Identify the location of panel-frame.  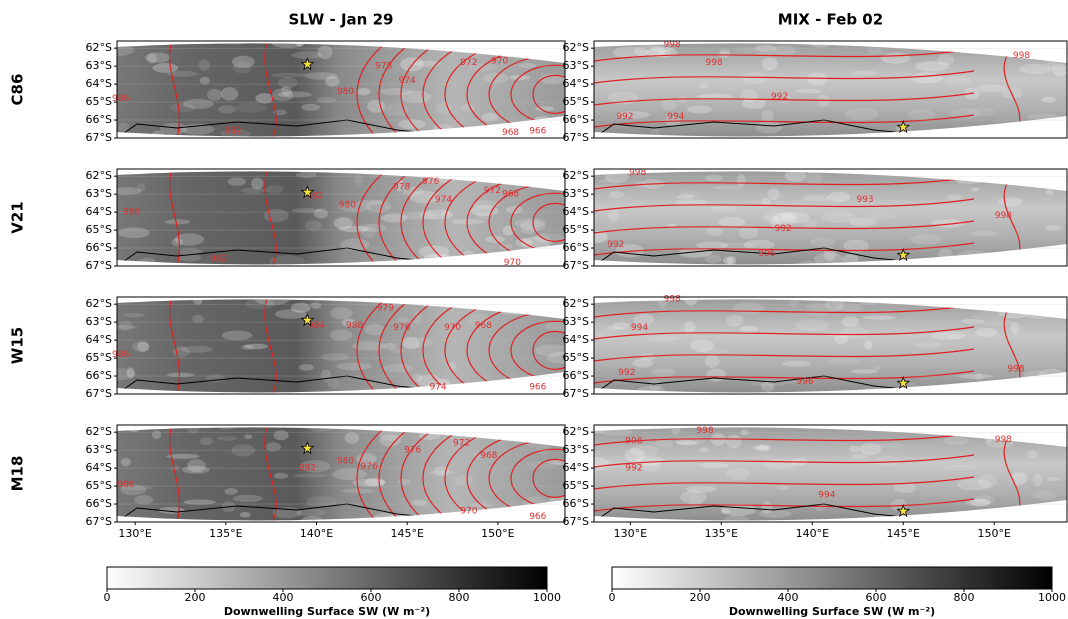
(830, 345).